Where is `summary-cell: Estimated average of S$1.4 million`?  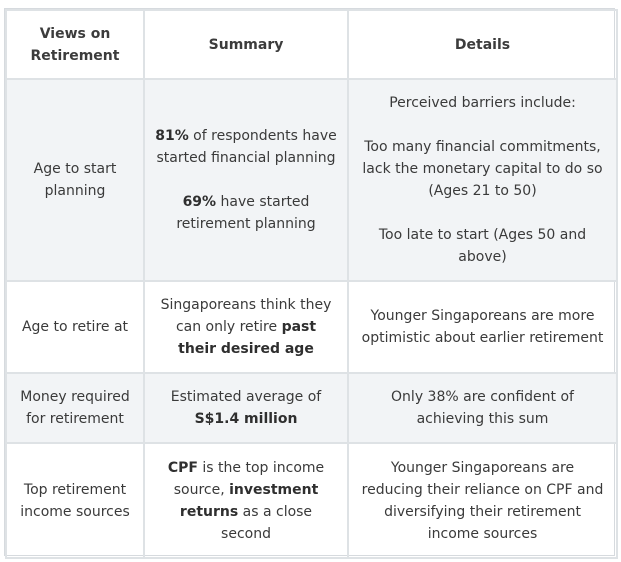
summary-cell: Estimated average of S$1.4 million is located at coordinates (246, 408).